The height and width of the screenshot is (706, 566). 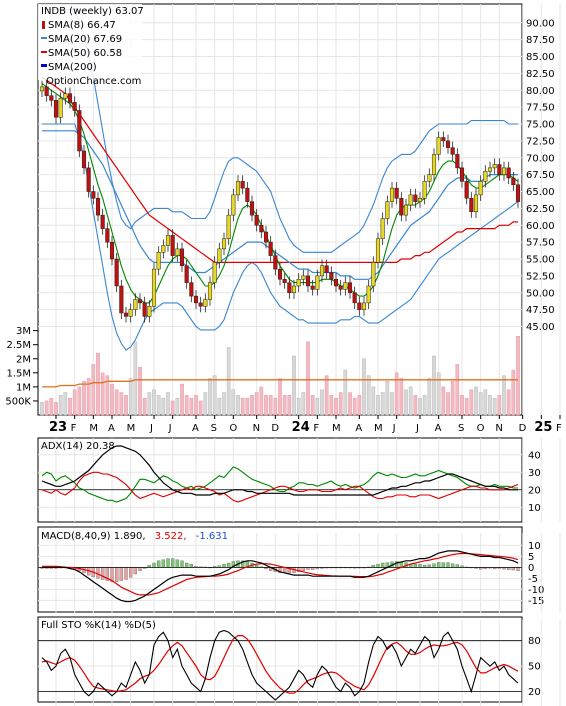 I want to click on time-tick-label: M, so click(x=131, y=428).